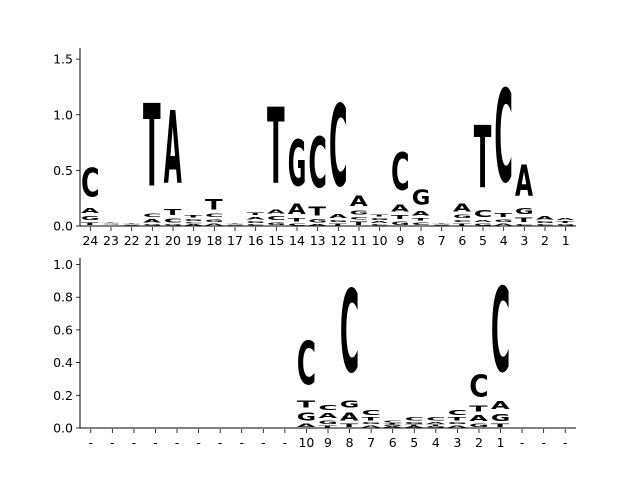  I want to click on x-tick-label: 23, so click(111, 240).